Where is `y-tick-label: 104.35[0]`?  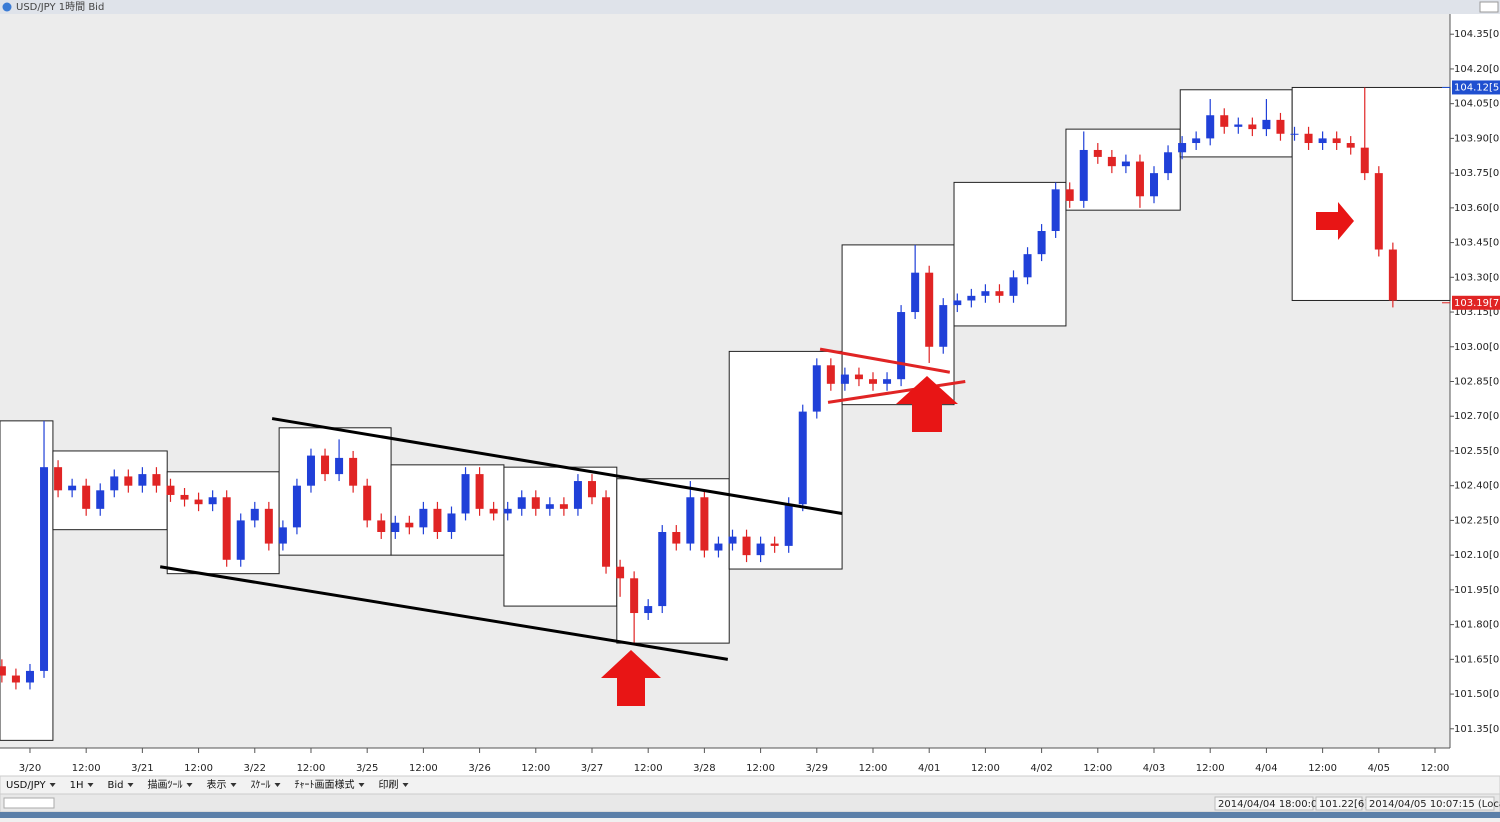 y-tick-label: 104.35[0] is located at coordinates (1477, 34).